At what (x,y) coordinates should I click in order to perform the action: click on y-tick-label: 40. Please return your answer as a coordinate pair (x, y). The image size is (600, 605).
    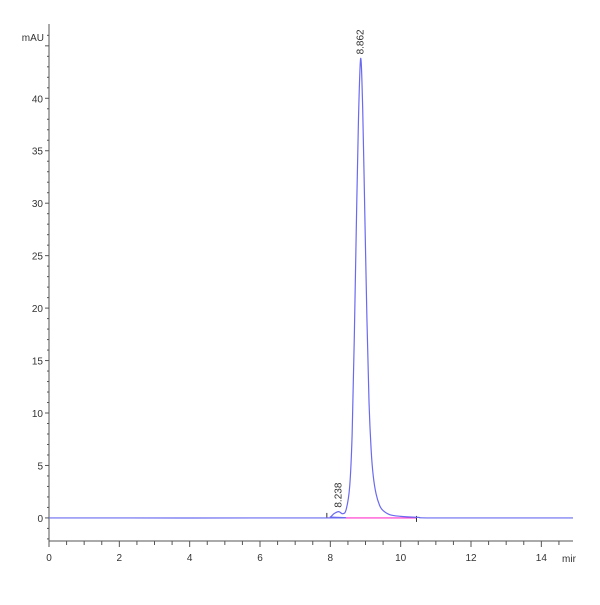
    Looking at the image, I should click on (38, 99).